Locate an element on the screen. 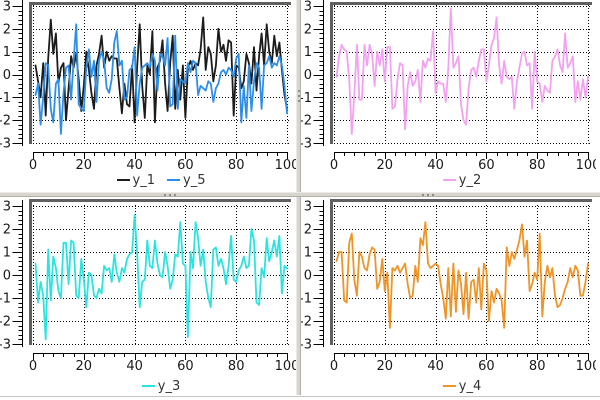  legend-bottom-right: y_4 is located at coordinates (462, 386).